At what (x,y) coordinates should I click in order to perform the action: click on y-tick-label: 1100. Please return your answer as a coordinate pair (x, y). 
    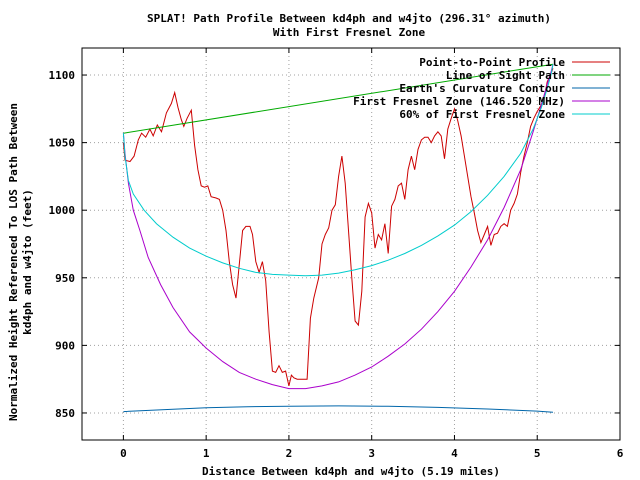
    Looking at the image, I should click on (62, 75).